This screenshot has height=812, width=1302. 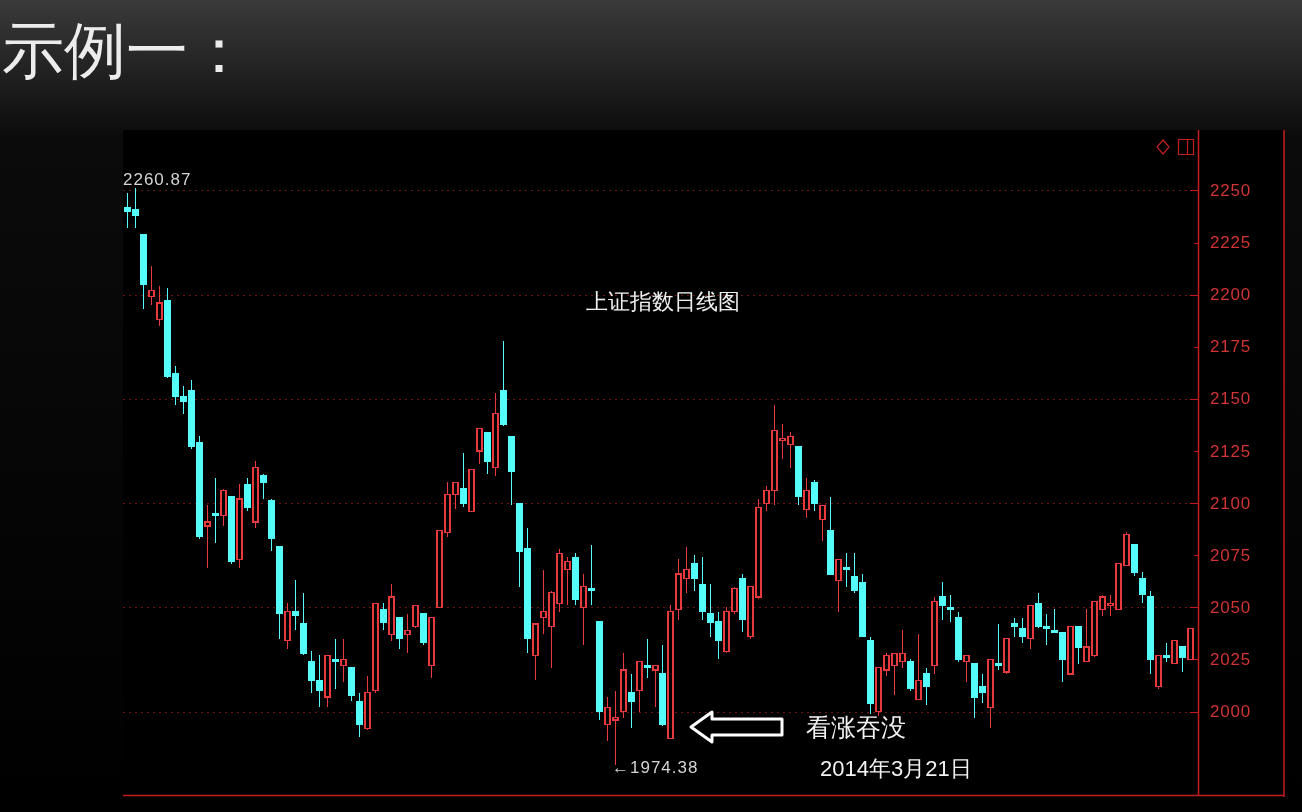 I want to click on annotation: 看涨吞没, so click(x=856, y=727).